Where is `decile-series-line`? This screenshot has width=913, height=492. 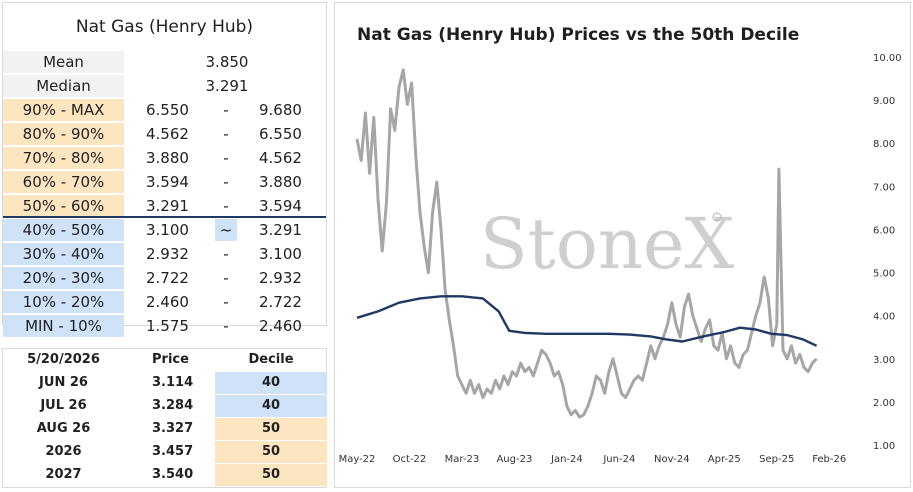 decile-series-line is located at coordinates (587, 321).